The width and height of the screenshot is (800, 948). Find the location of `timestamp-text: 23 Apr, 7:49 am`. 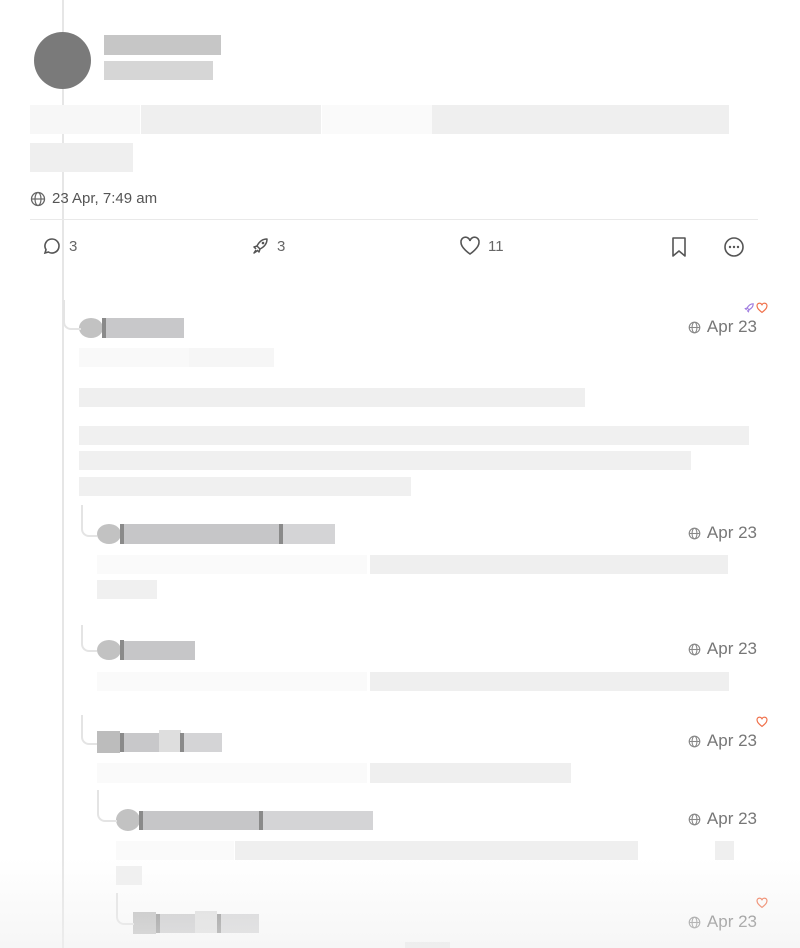

timestamp-text: 23 Apr, 7:49 am is located at coordinates (105, 198).